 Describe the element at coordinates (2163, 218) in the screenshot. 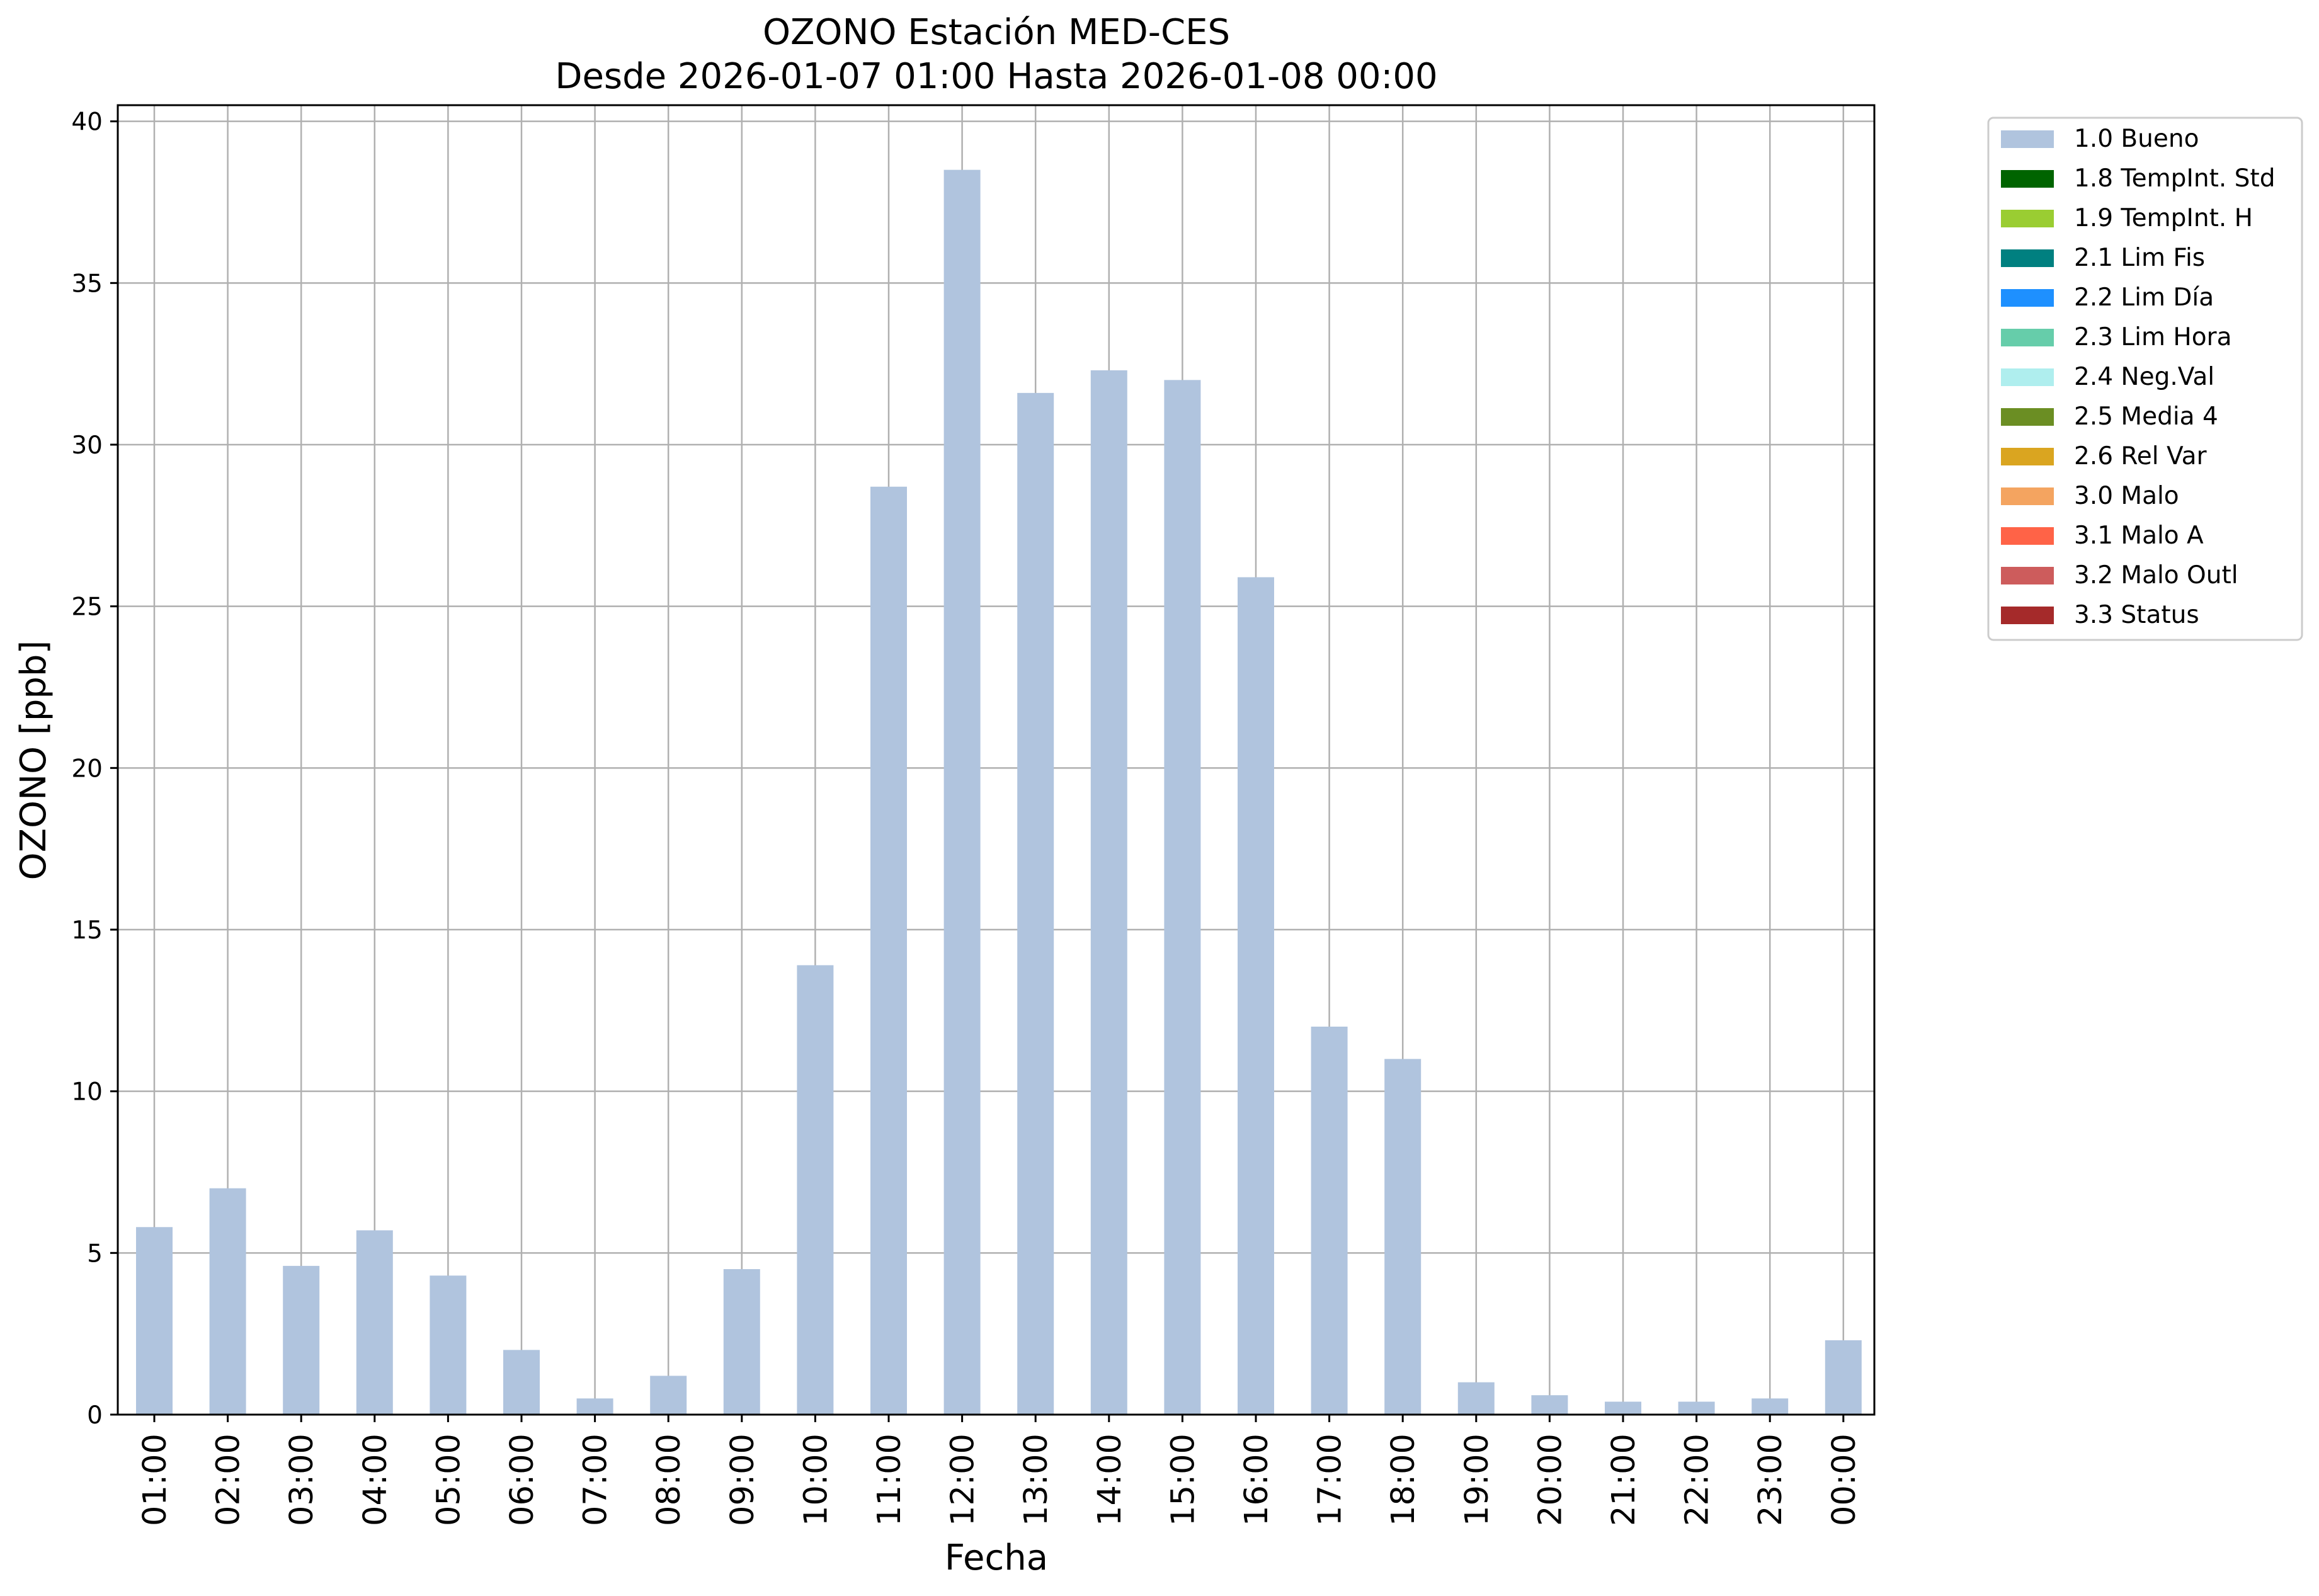

I see `legend-label: 1.9 TempInt. H` at that location.